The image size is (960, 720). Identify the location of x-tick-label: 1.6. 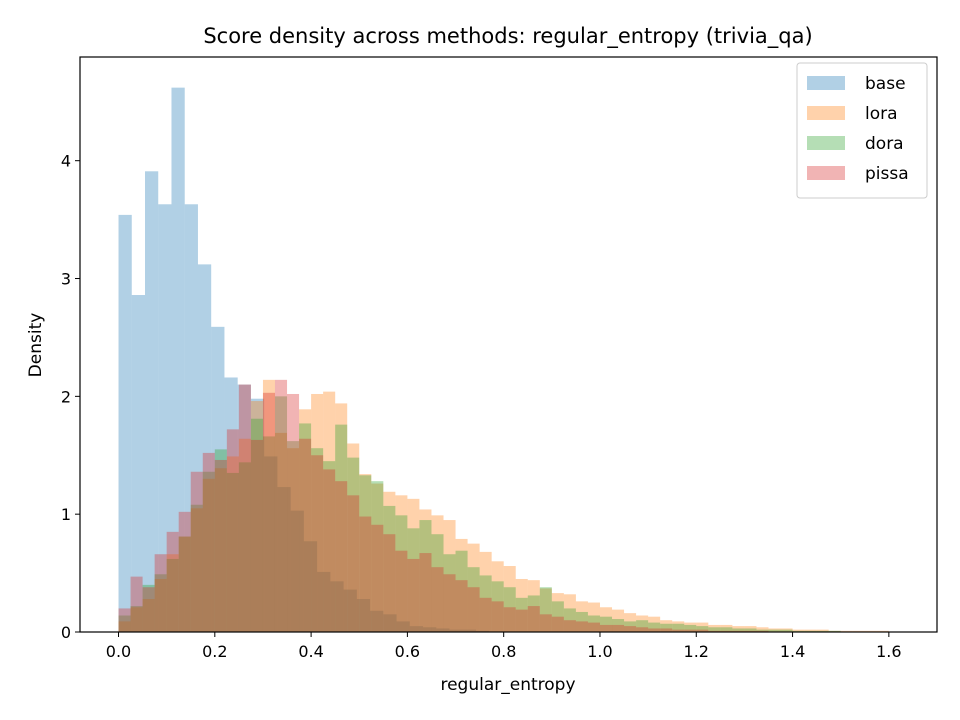
(888, 651).